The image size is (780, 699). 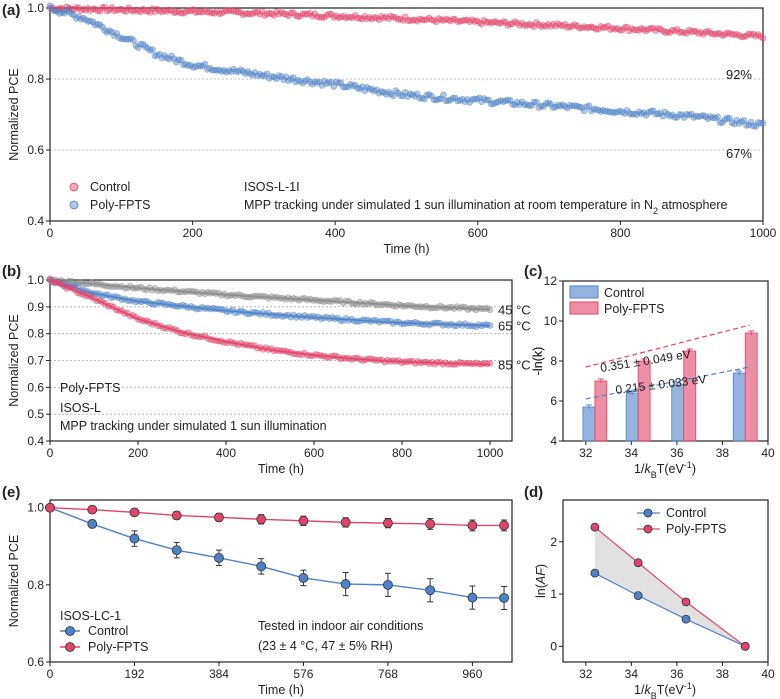 What do you see at coordinates (586, 674) in the screenshot?
I see `x-tick-label: 32` at bounding box center [586, 674].